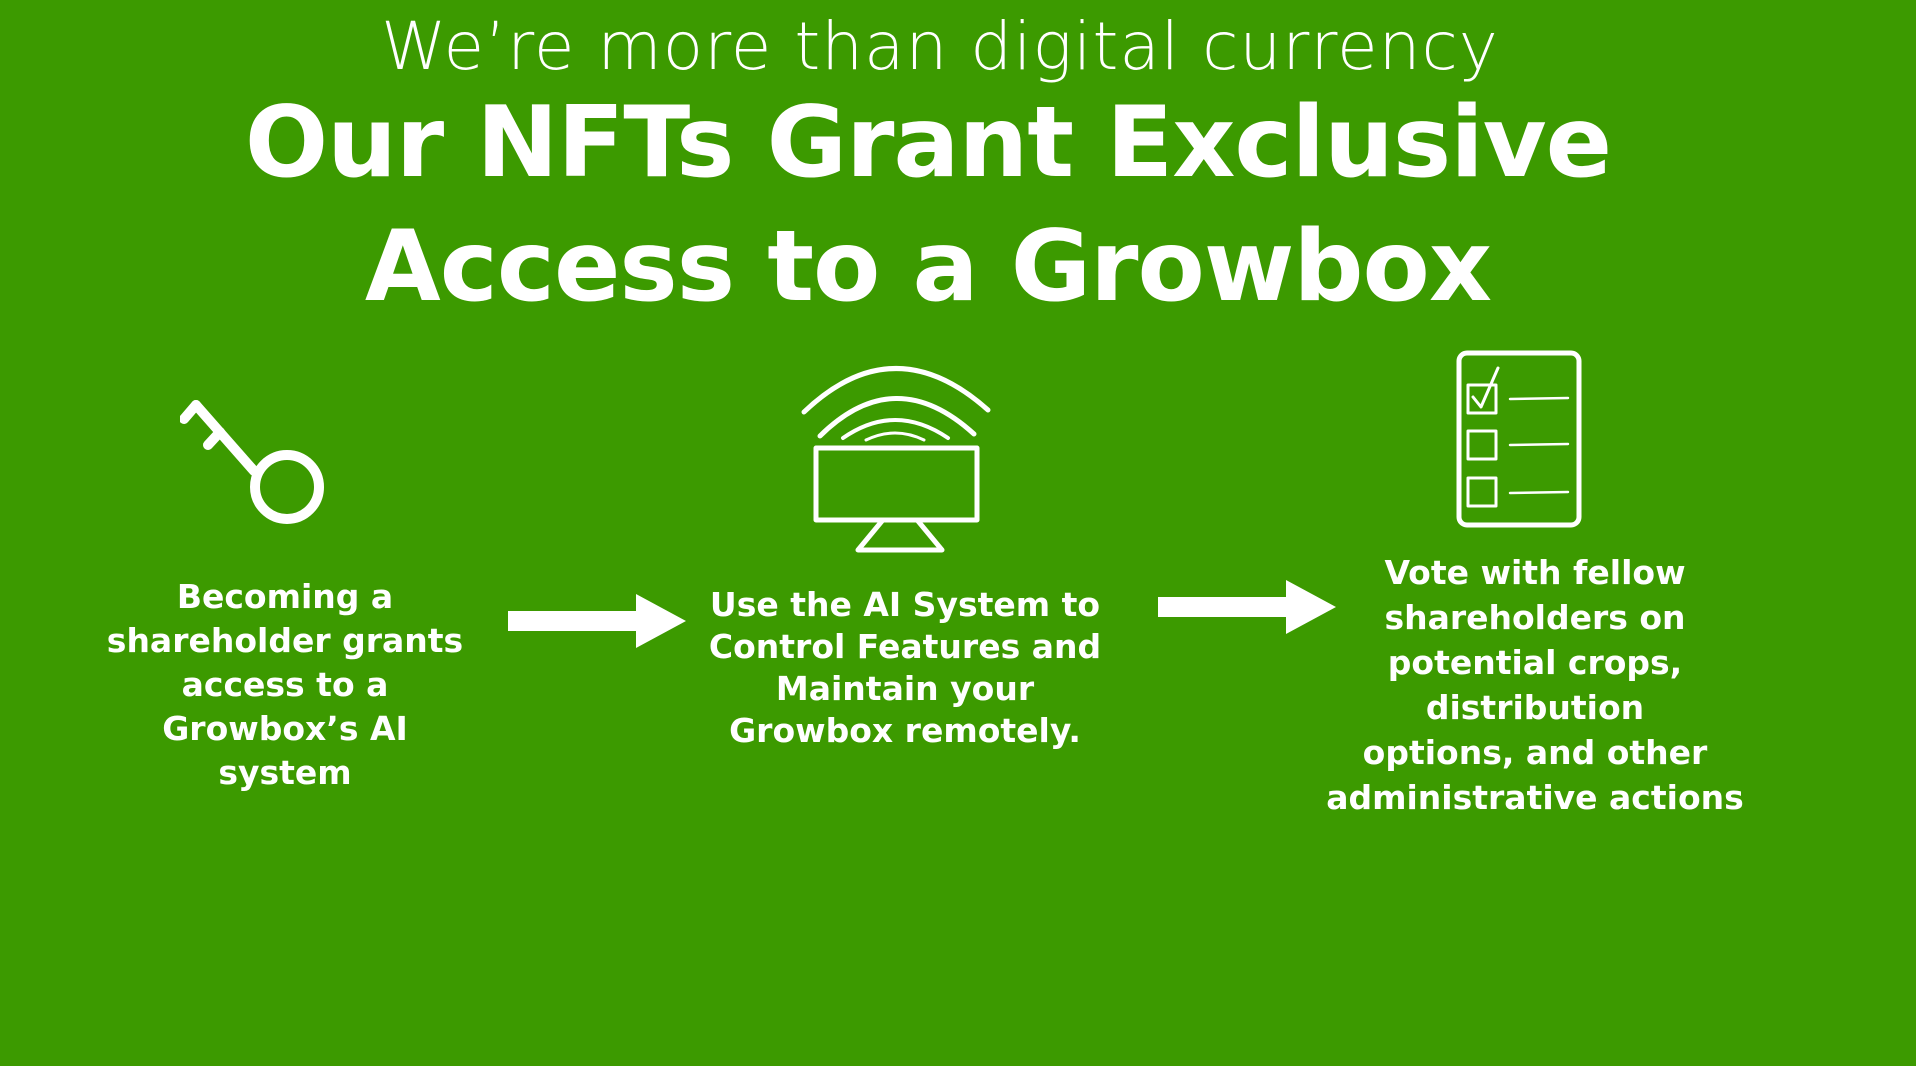 This screenshot has width=1916, height=1066. What do you see at coordinates (252, 462) in the screenshot?
I see `key-icon` at bounding box center [252, 462].